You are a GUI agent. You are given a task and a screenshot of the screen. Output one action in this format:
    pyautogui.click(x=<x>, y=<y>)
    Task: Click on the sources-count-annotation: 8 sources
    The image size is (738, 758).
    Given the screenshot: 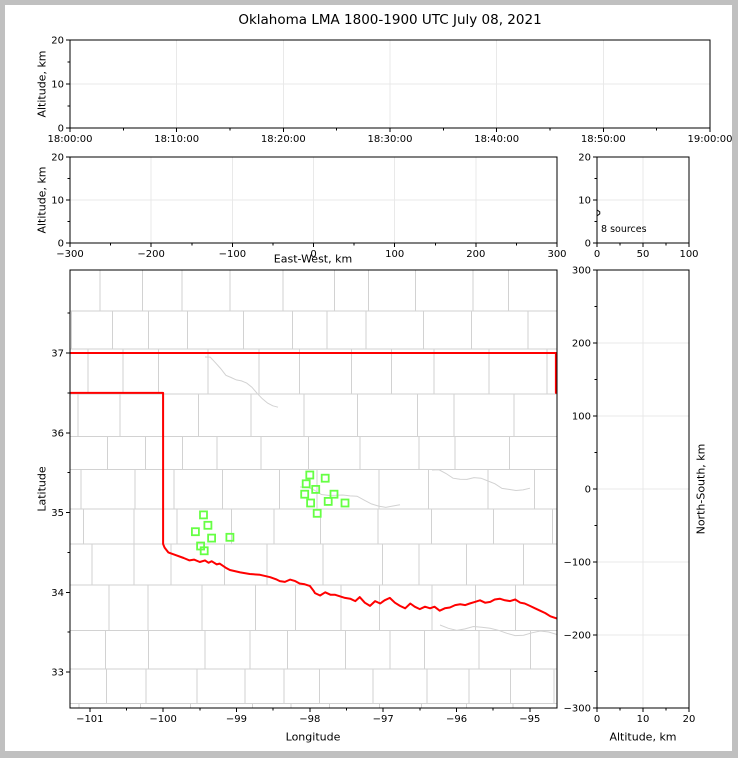 What is the action you would take?
    pyautogui.click(x=624, y=229)
    